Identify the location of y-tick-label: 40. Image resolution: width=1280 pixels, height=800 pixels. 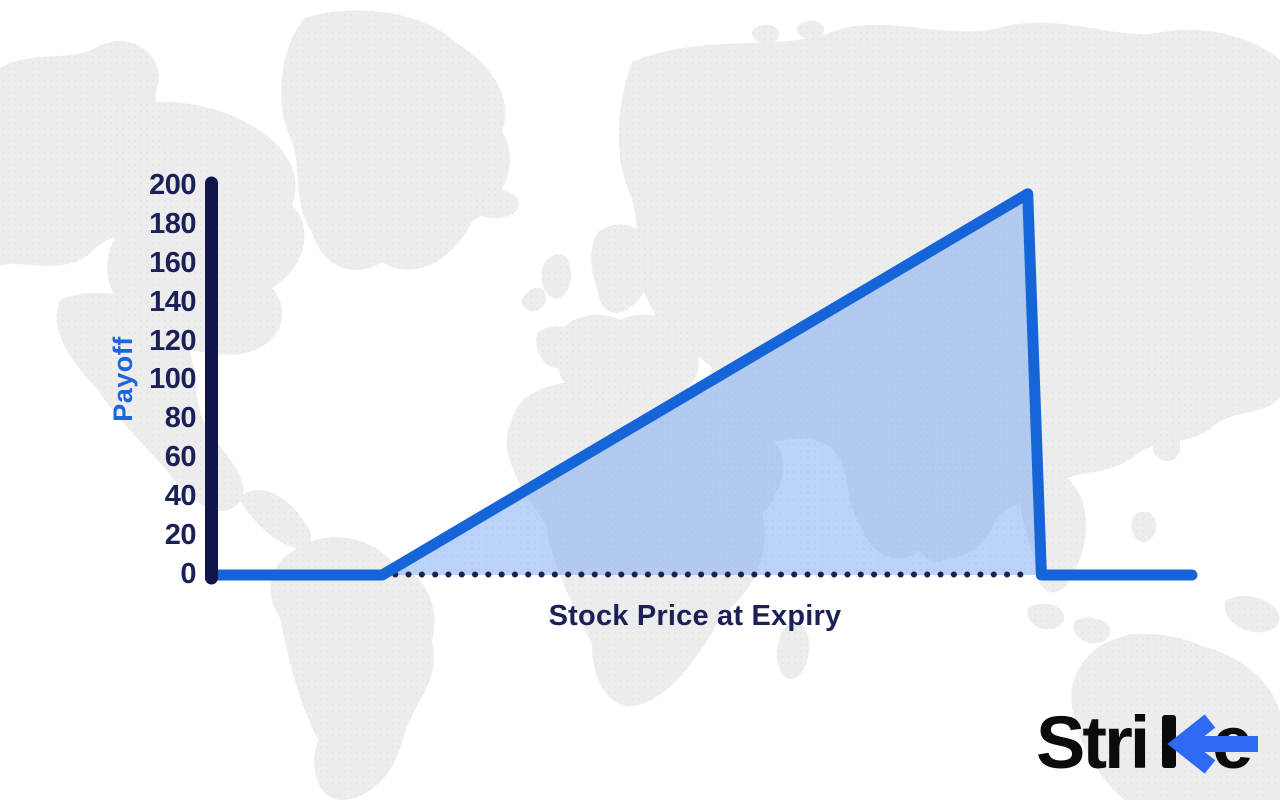
(180, 496).